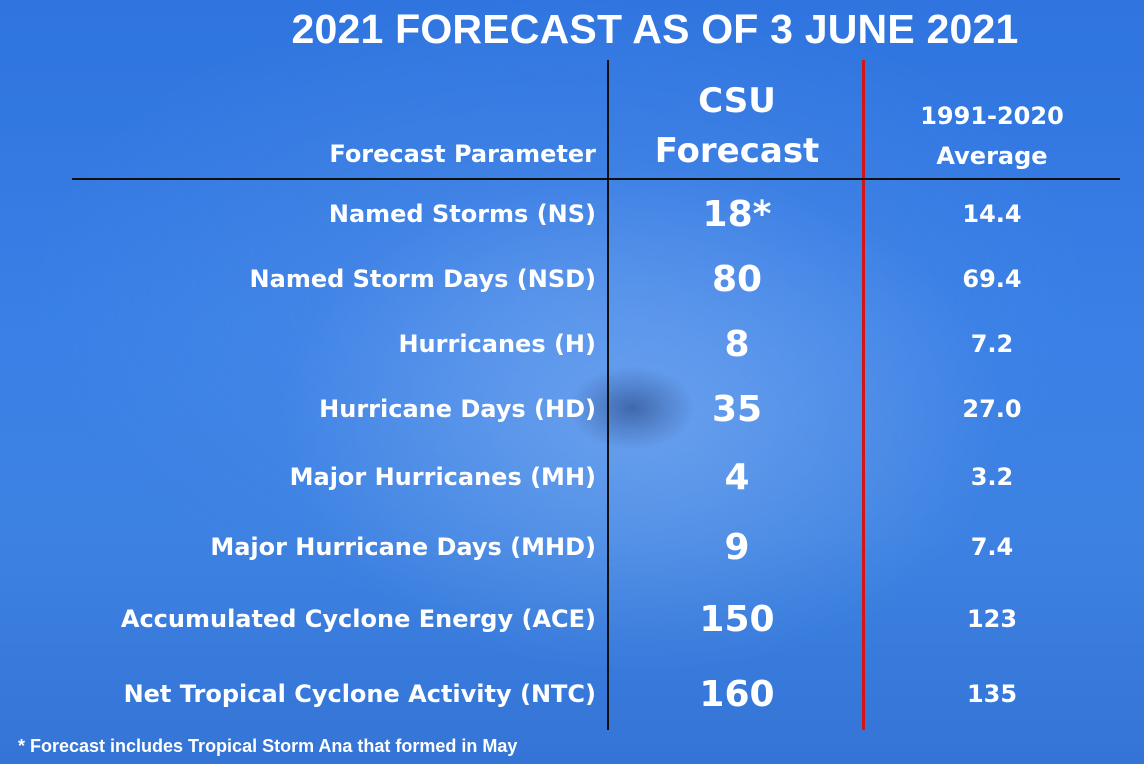 This screenshot has height=764, width=1144. What do you see at coordinates (457, 409) in the screenshot?
I see `row-parameter: Hurricane Days (HD)` at bounding box center [457, 409].